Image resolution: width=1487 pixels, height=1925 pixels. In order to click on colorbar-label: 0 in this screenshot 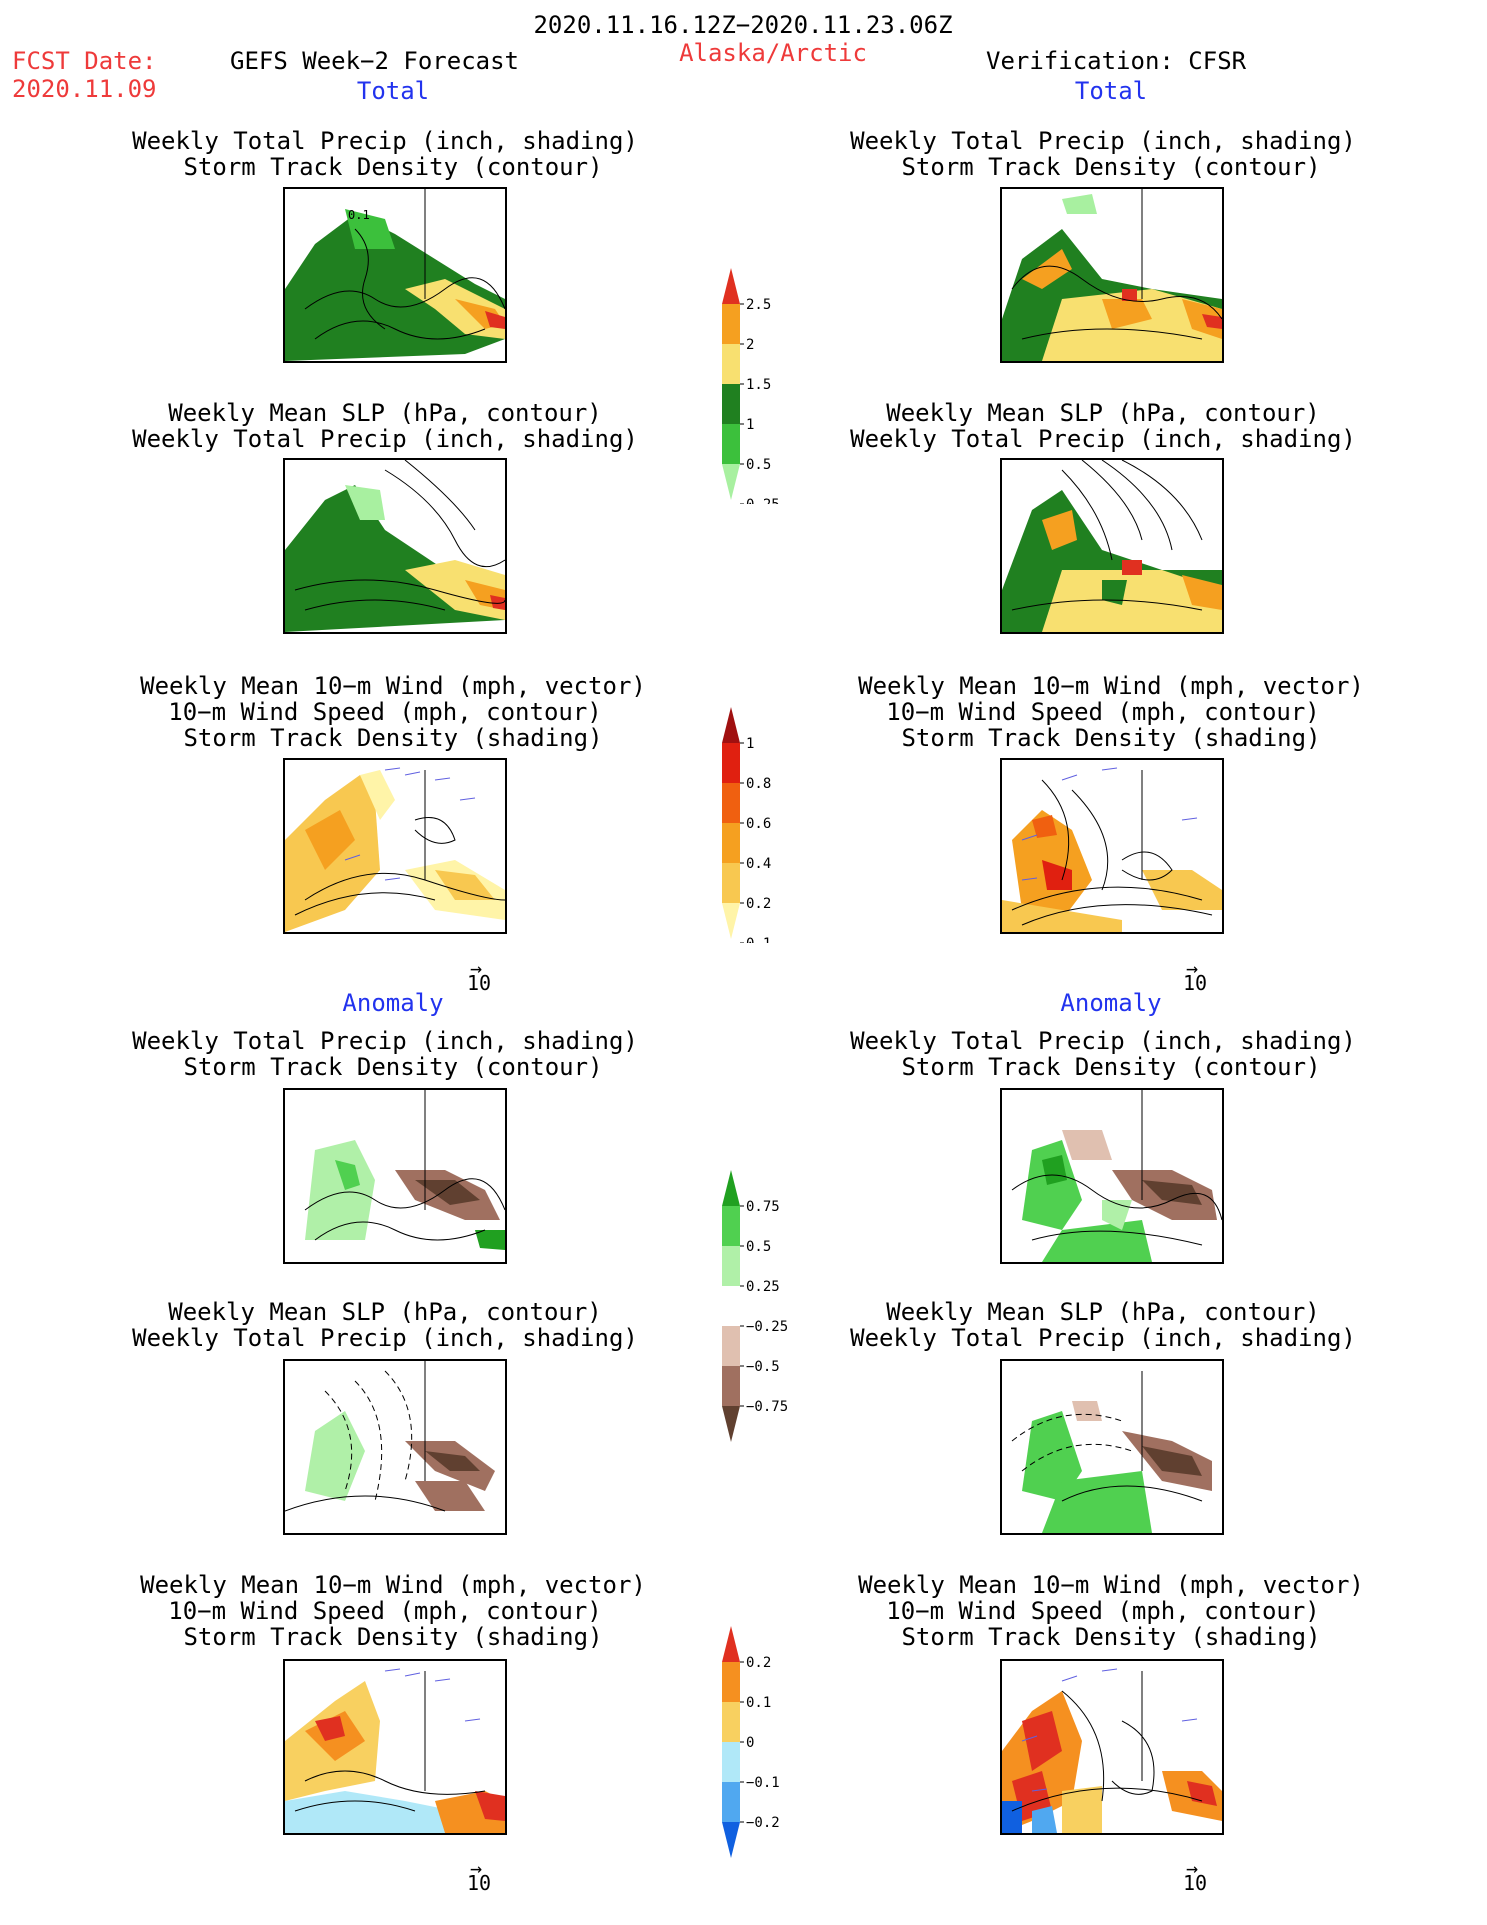, I will do `click(750, 1743)`.